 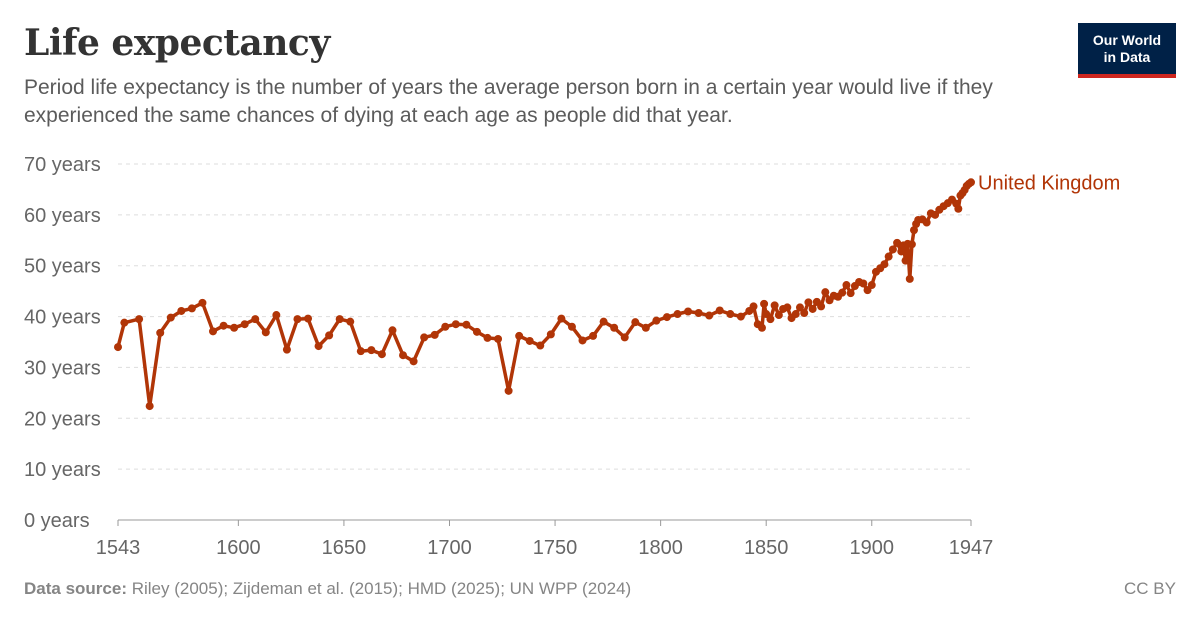 What do you see at coordinates (177, 43) in the screenshot?
I see `chart-title: Life expectancy` at bounding box center [177, 43].